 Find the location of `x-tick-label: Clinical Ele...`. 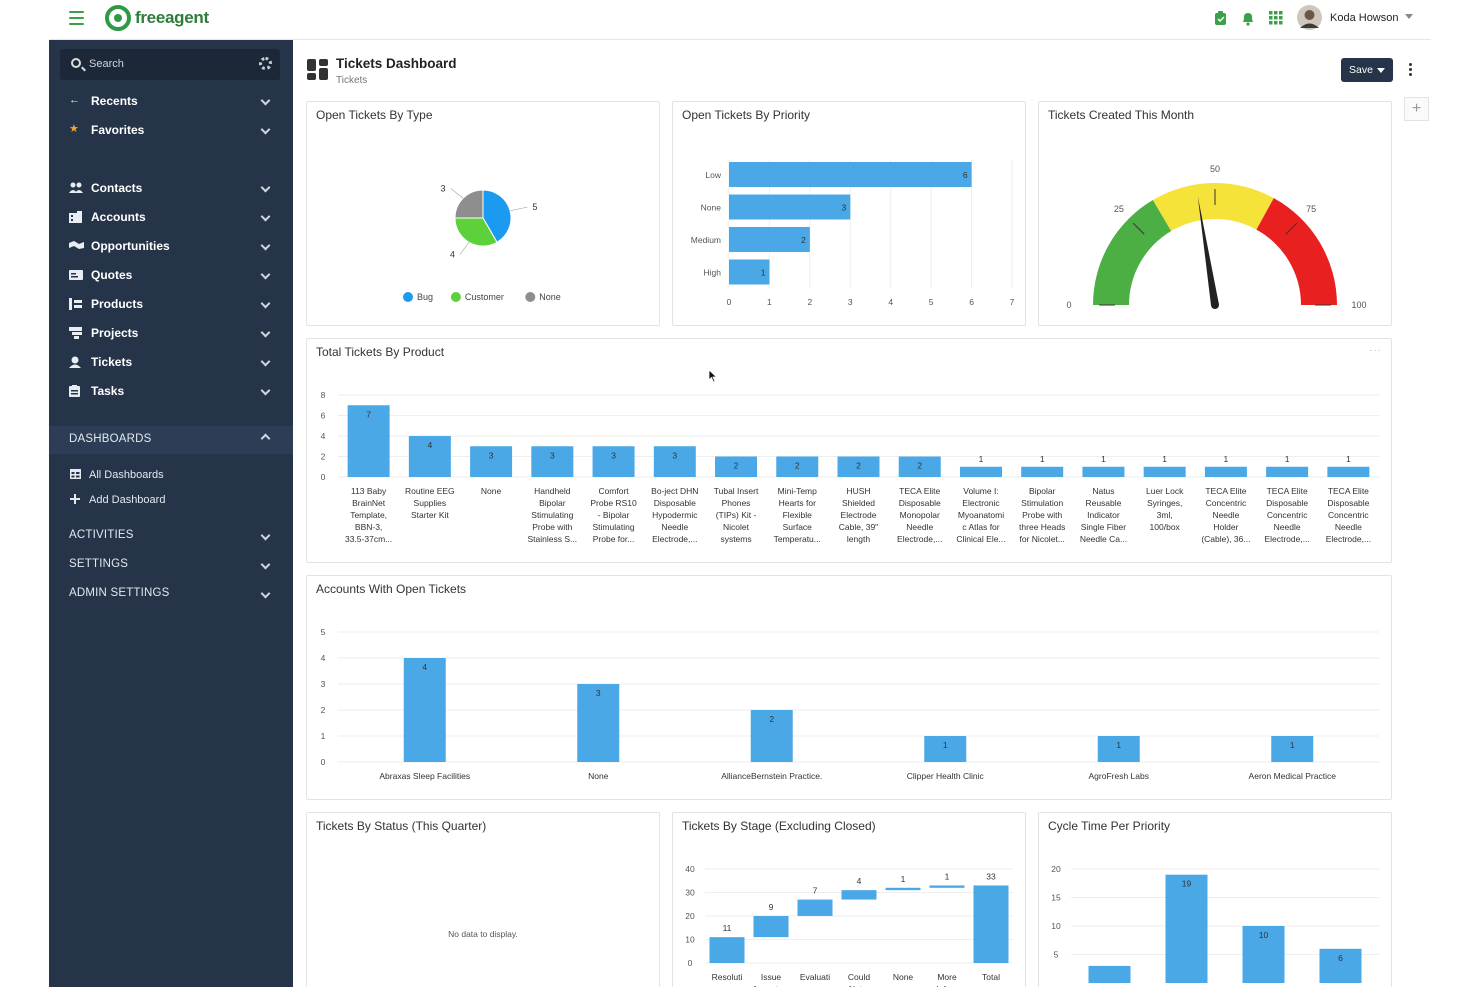

x-tick-label: Clinical Ele... is located at coordinates (980, 539).